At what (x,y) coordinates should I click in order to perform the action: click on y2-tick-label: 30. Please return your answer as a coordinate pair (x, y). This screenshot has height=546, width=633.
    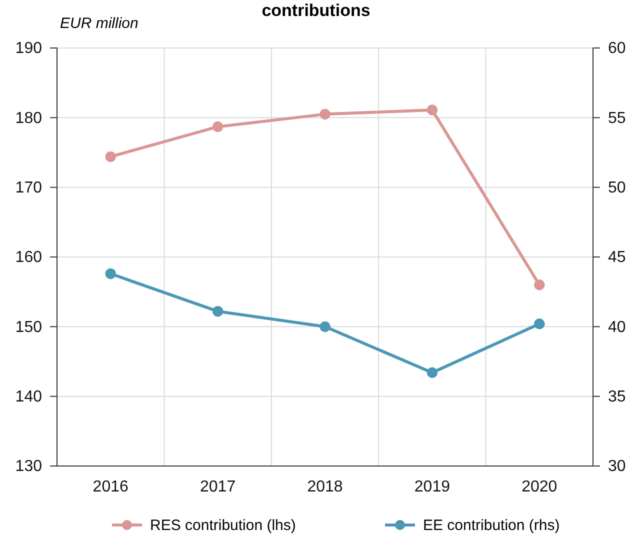
    Looking at the image, I should click on (617, 467).